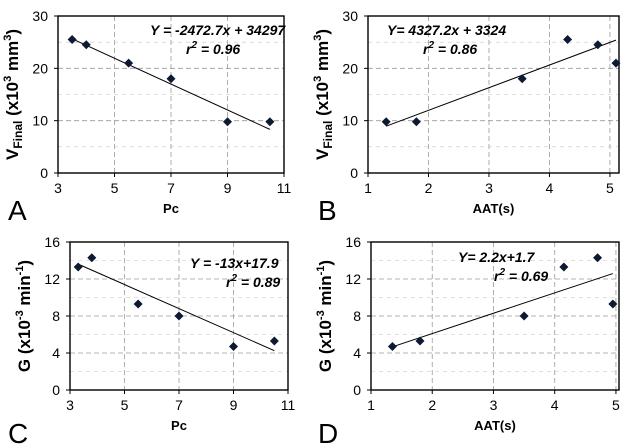 The height and width of the screenshot is (446, 622). What do you see at coordinates (446, 30) in the screenshot?
I see `regression-equation: Y= 4327.2x + 3324` at bounding box center [446, 30].